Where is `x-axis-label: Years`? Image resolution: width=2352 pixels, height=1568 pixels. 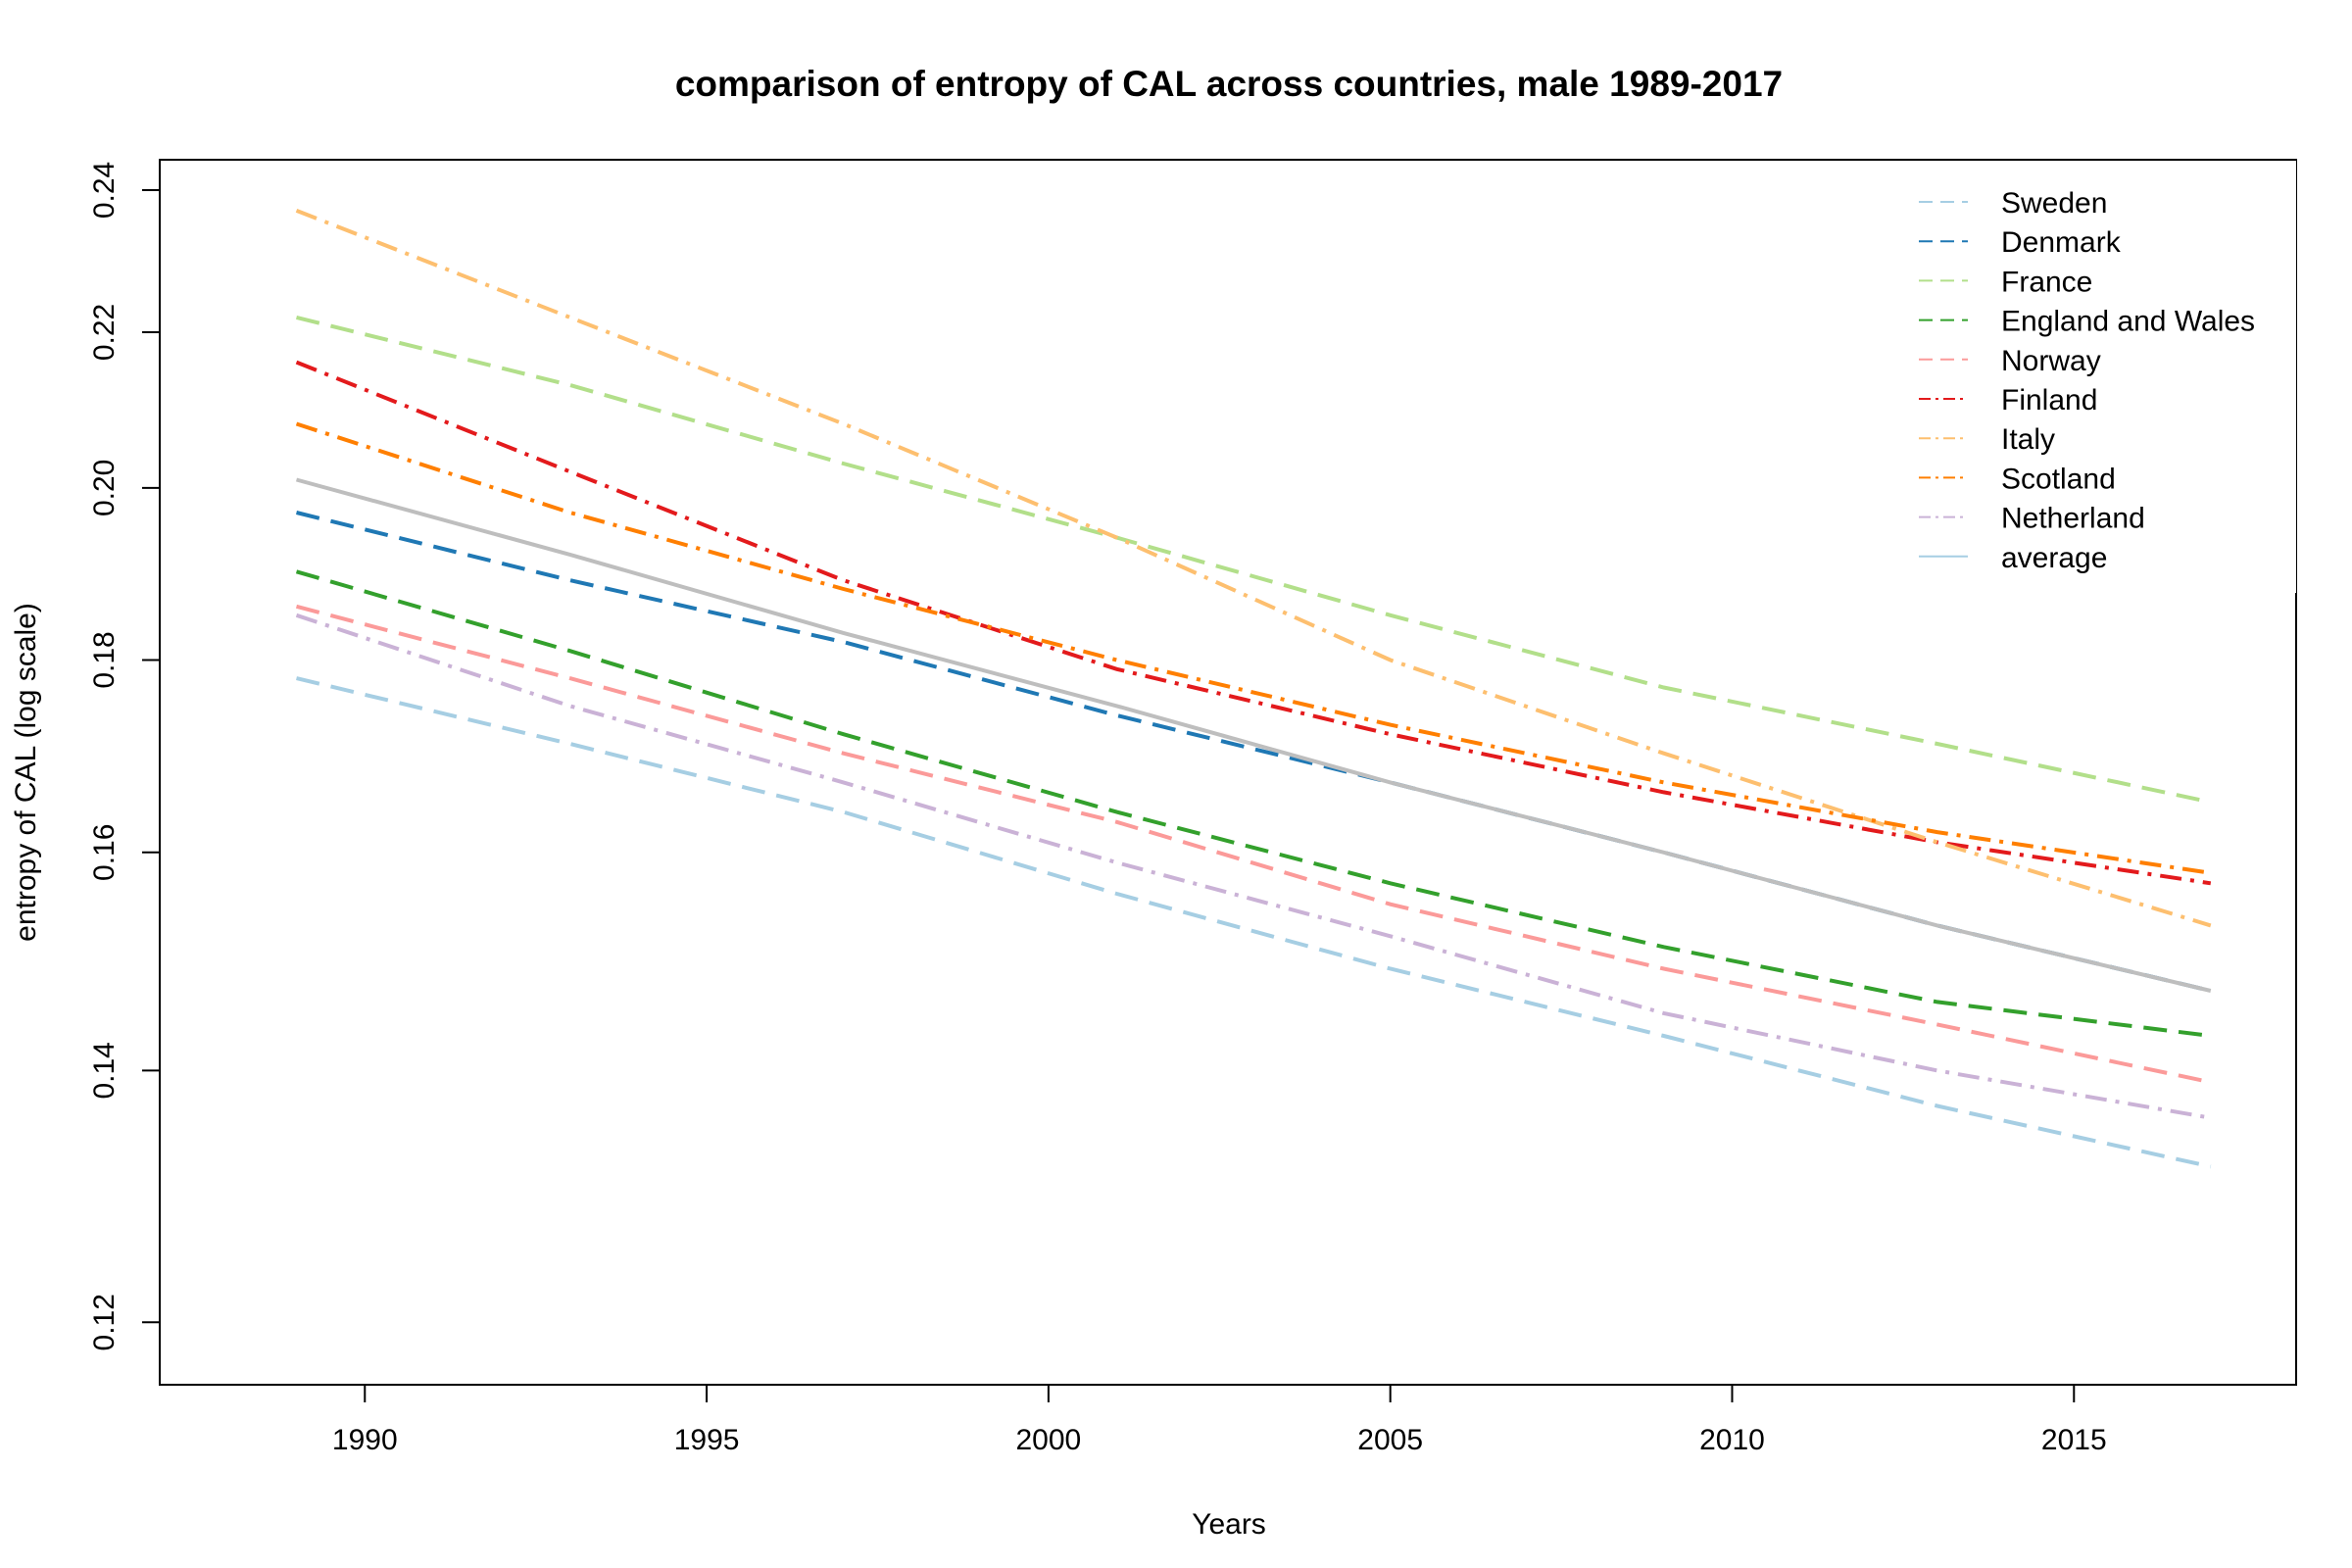 x-axis-label: Years is located at coordinates (1229, 1524).